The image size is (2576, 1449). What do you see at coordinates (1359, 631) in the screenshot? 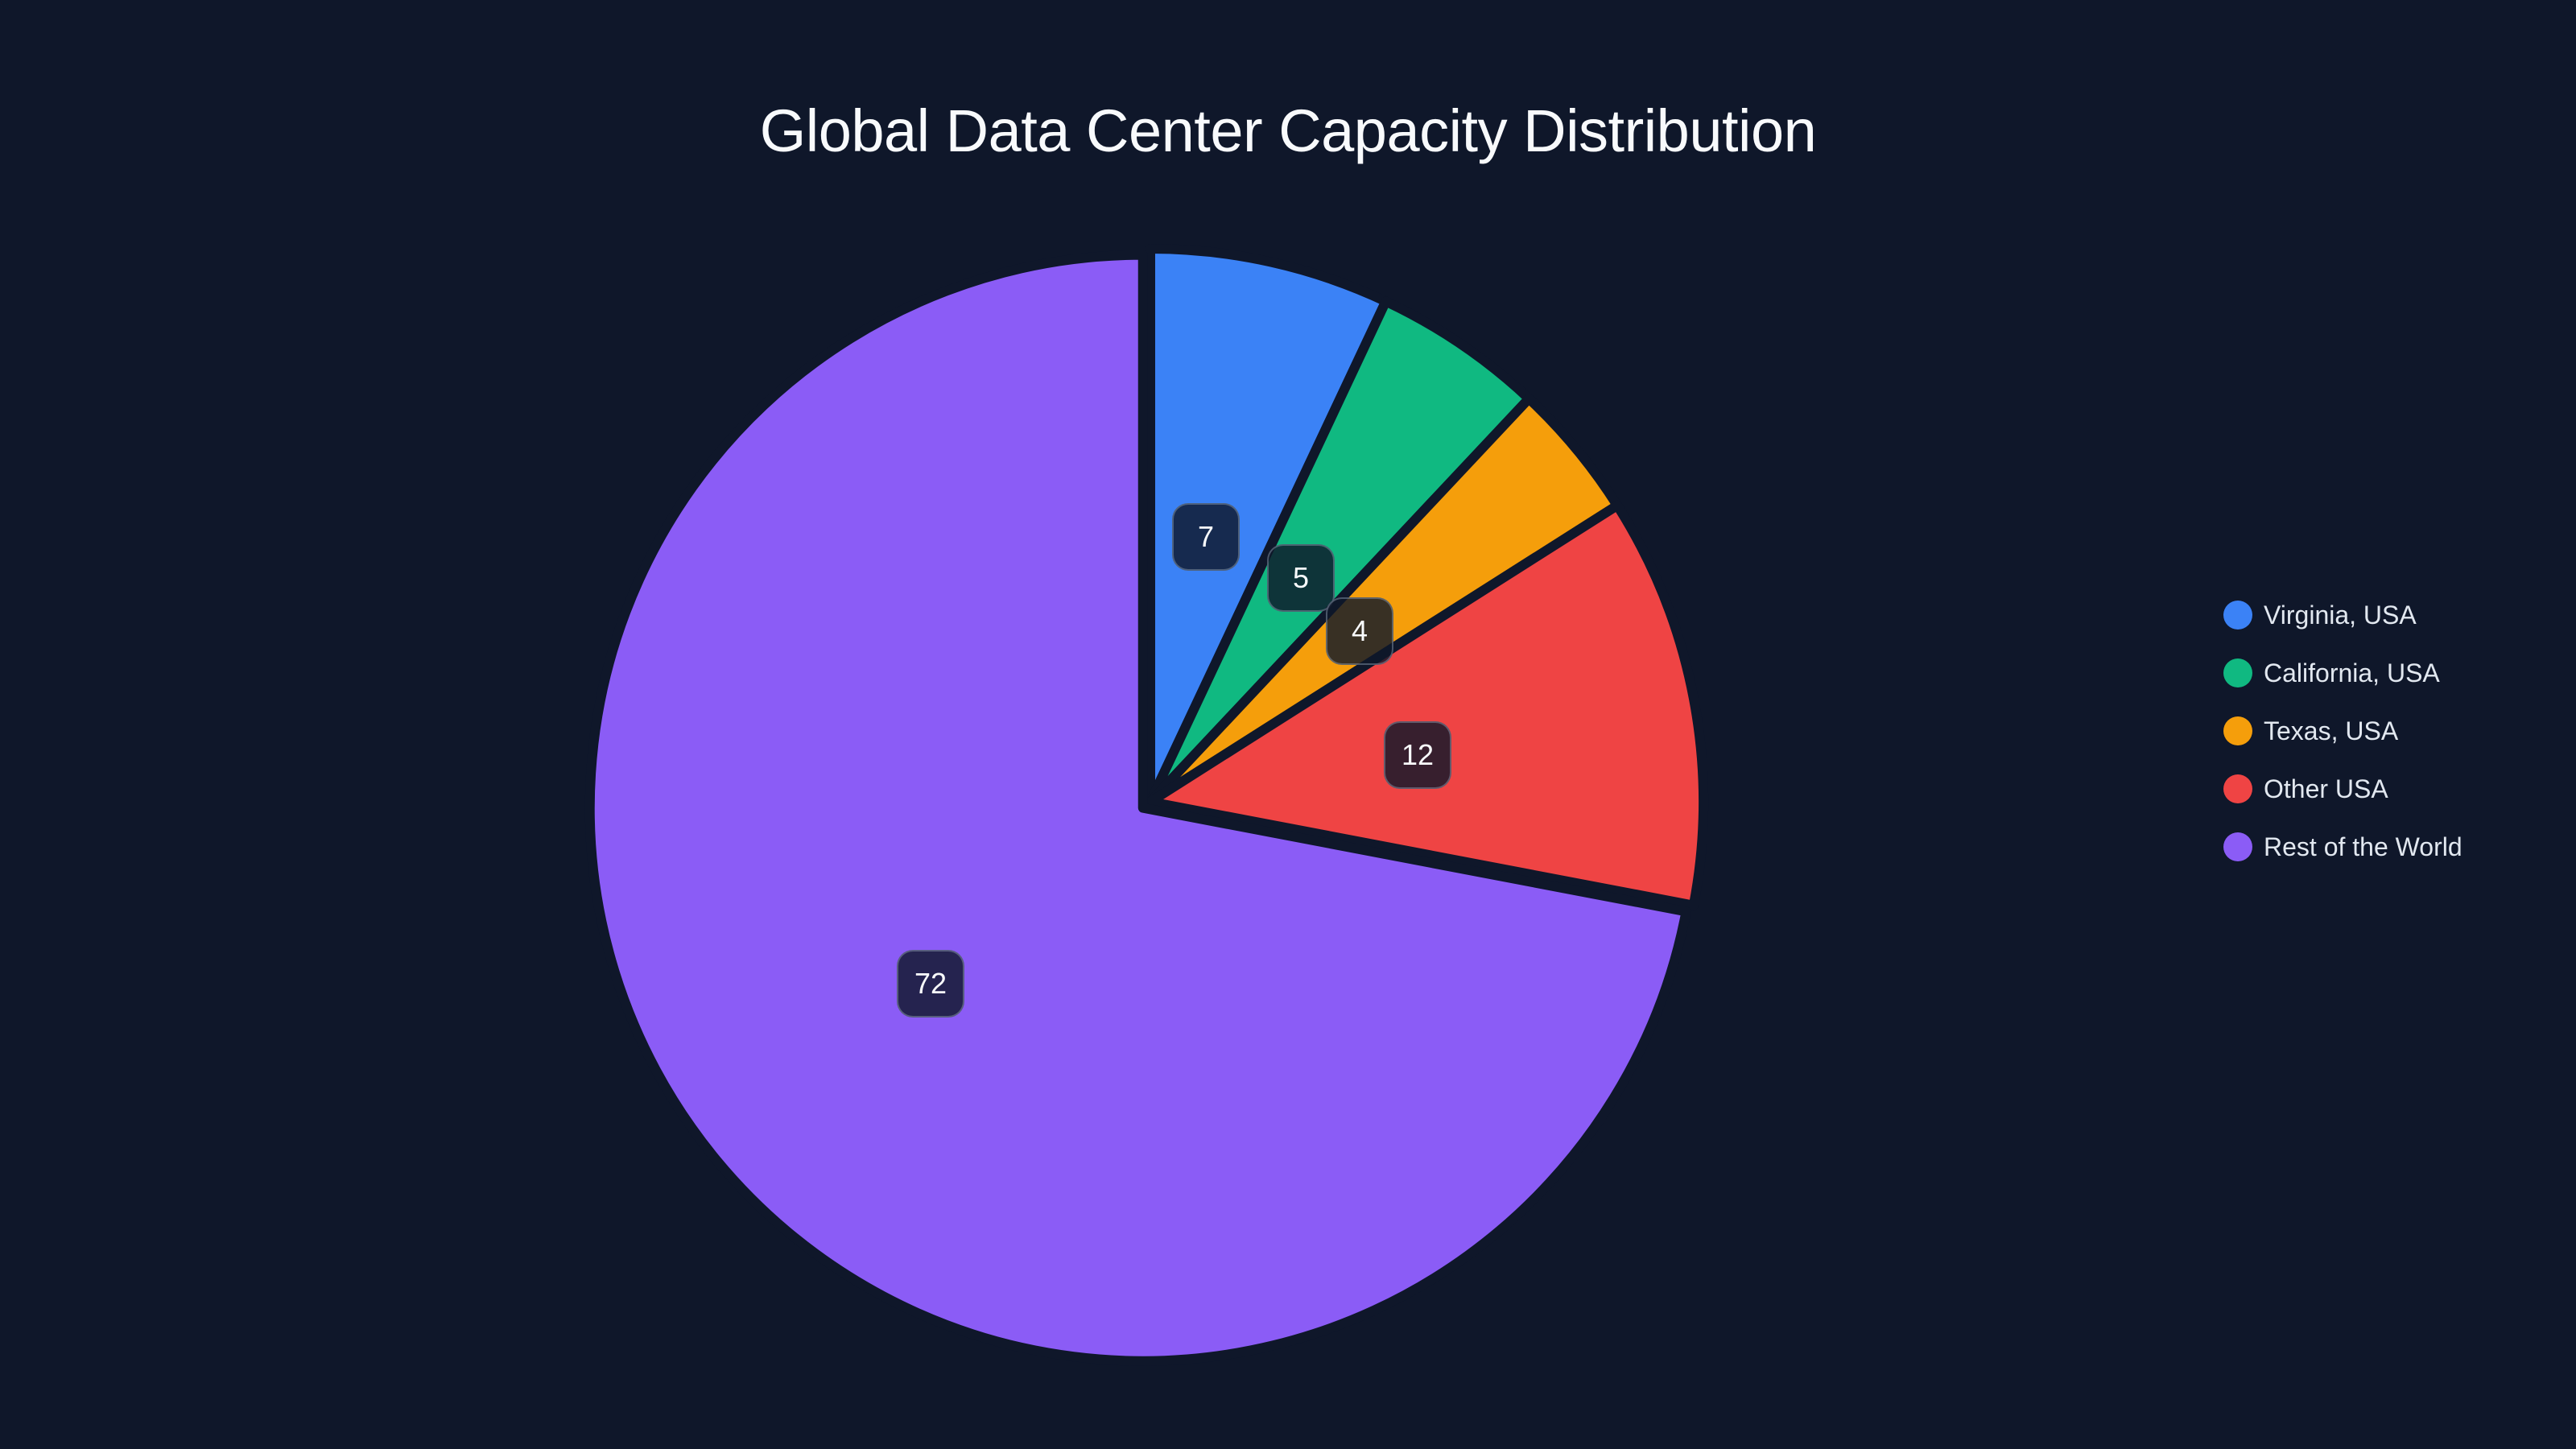
I see `data-label: 4` at bounding box center [1359, 631].